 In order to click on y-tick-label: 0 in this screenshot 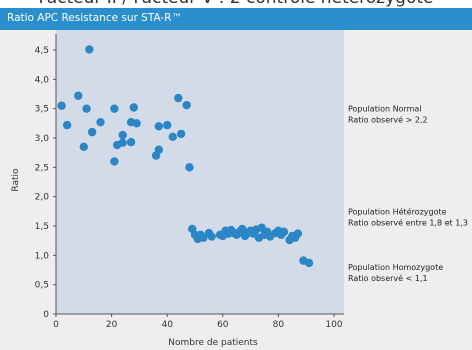, I will do `click(46, 315)`.